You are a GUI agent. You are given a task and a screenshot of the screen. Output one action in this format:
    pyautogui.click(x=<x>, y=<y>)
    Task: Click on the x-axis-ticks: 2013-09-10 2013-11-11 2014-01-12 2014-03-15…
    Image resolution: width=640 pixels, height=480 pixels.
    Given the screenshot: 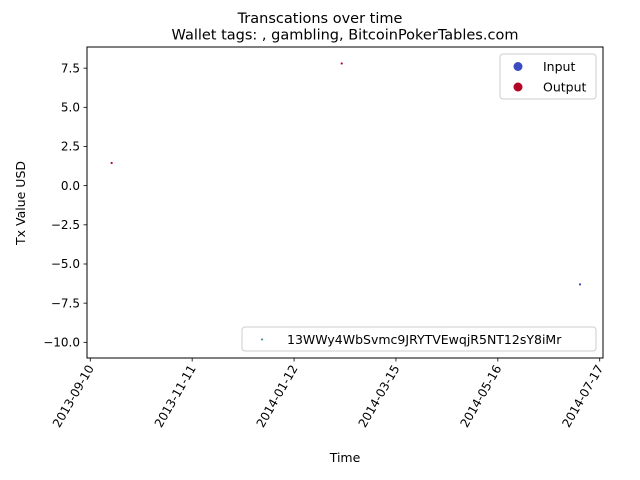 What is the action you would take?
    pyautogui.click(x=328, y=394)
    